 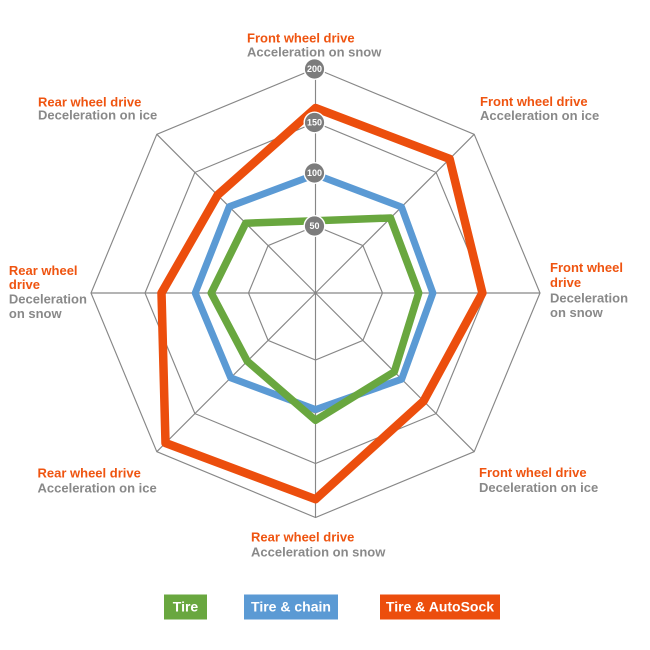 What do you see at coordinates (440, 607) in the screenshot?
I see `svg-text: Tire & AutoSock` at bounding box center [440, 607].